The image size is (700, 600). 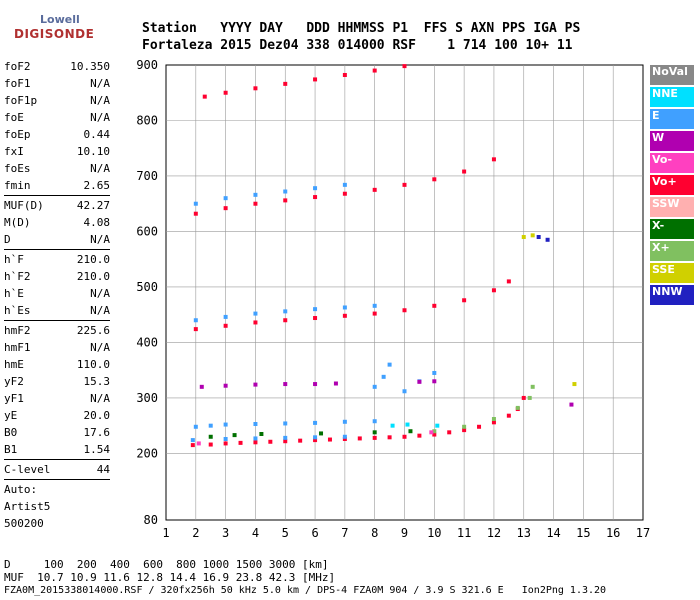 I want to click on param-name: fmin, so click(x=17, y=185).